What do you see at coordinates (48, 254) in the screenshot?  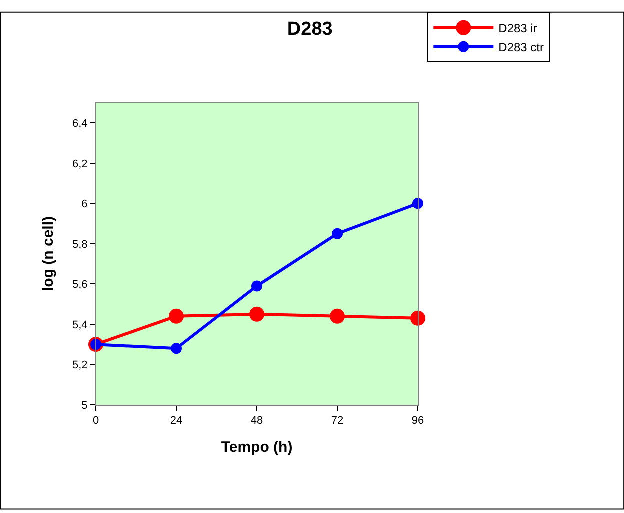 I see `y-axis-title: log (n cell)` at bounding box center [48, 254].